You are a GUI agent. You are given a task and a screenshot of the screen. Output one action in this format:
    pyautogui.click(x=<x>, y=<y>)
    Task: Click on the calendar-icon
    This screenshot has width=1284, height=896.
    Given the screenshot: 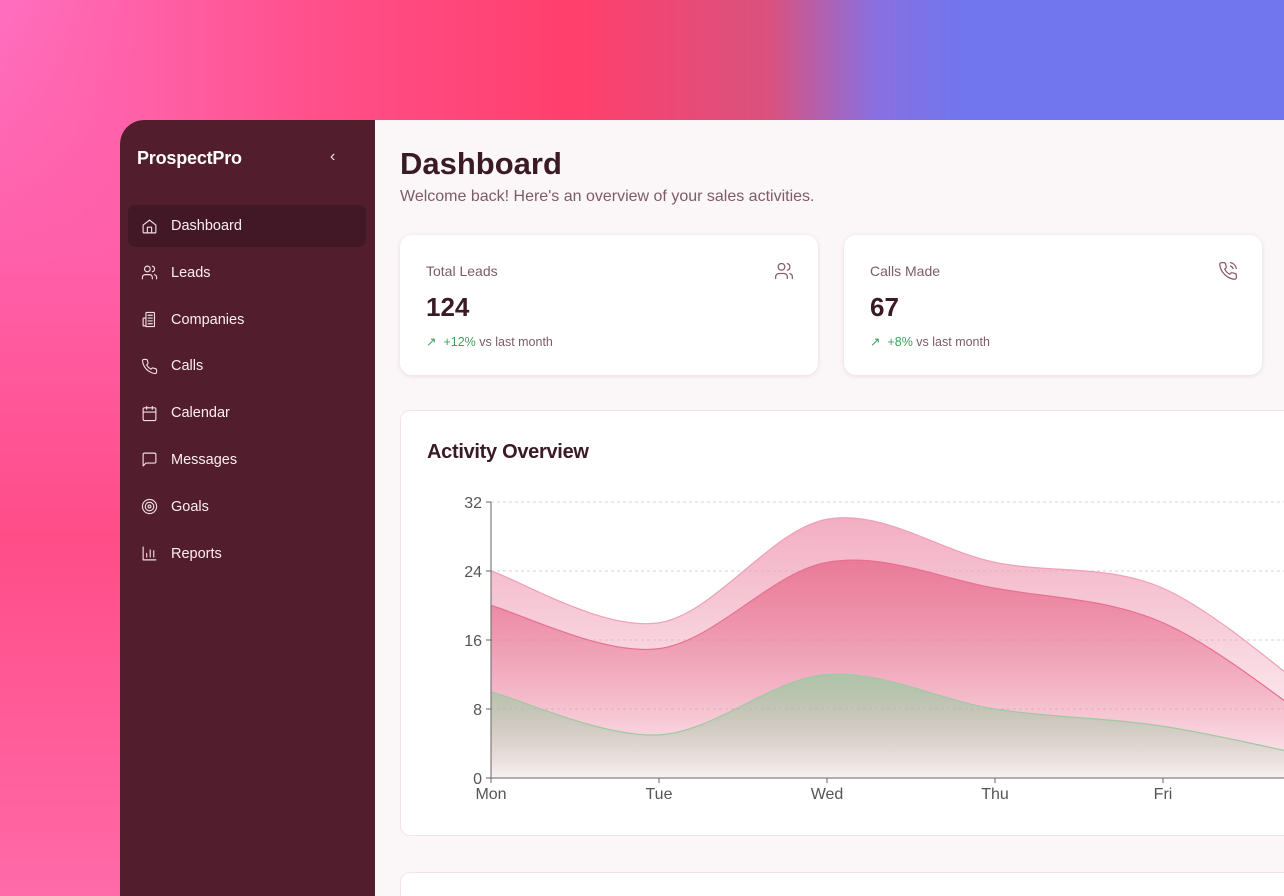 What is the action you would take?
    pyautogui.click(x=149, y=413)
    